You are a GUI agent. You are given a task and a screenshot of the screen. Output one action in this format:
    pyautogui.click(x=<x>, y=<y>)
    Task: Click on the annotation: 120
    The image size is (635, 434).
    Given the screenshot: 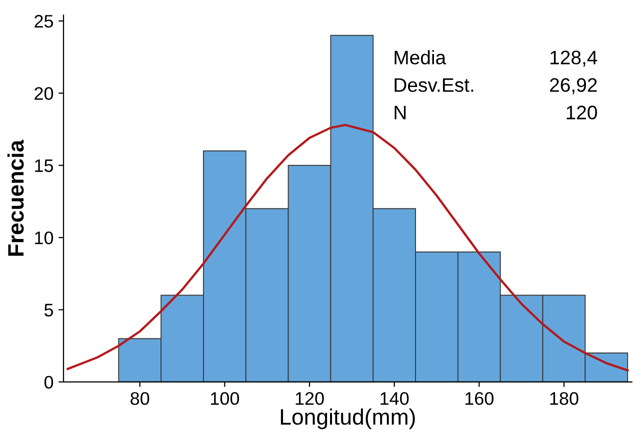 What is the action you would take?
    pyautogui.click(x=581, y=113)
    